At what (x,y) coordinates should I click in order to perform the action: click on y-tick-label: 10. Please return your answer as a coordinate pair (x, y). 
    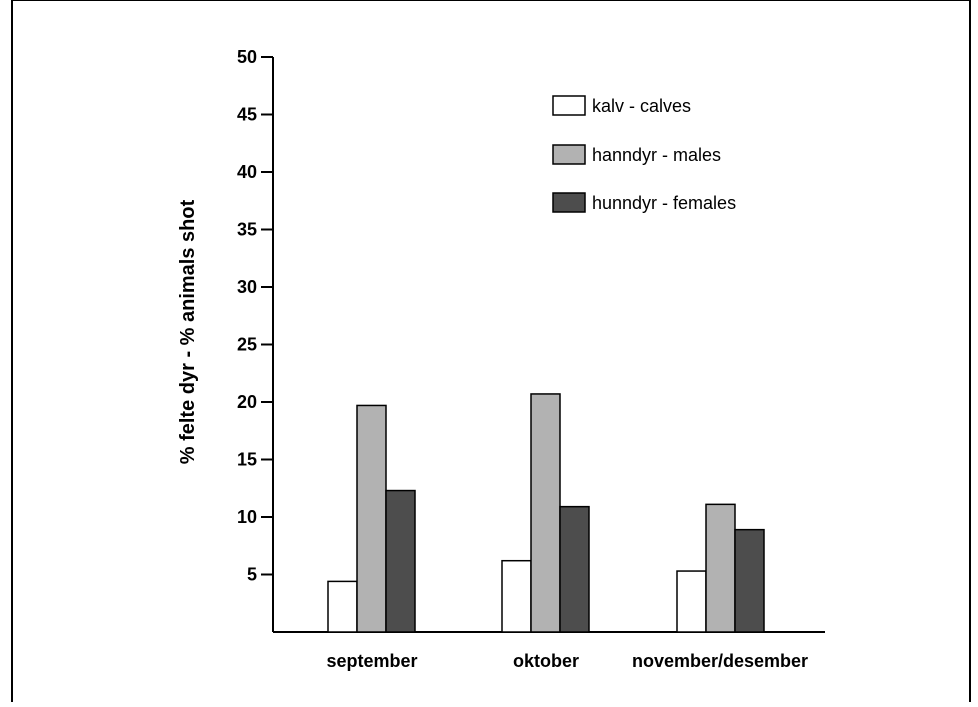
    Looking at the image, I should click on (247, 517).